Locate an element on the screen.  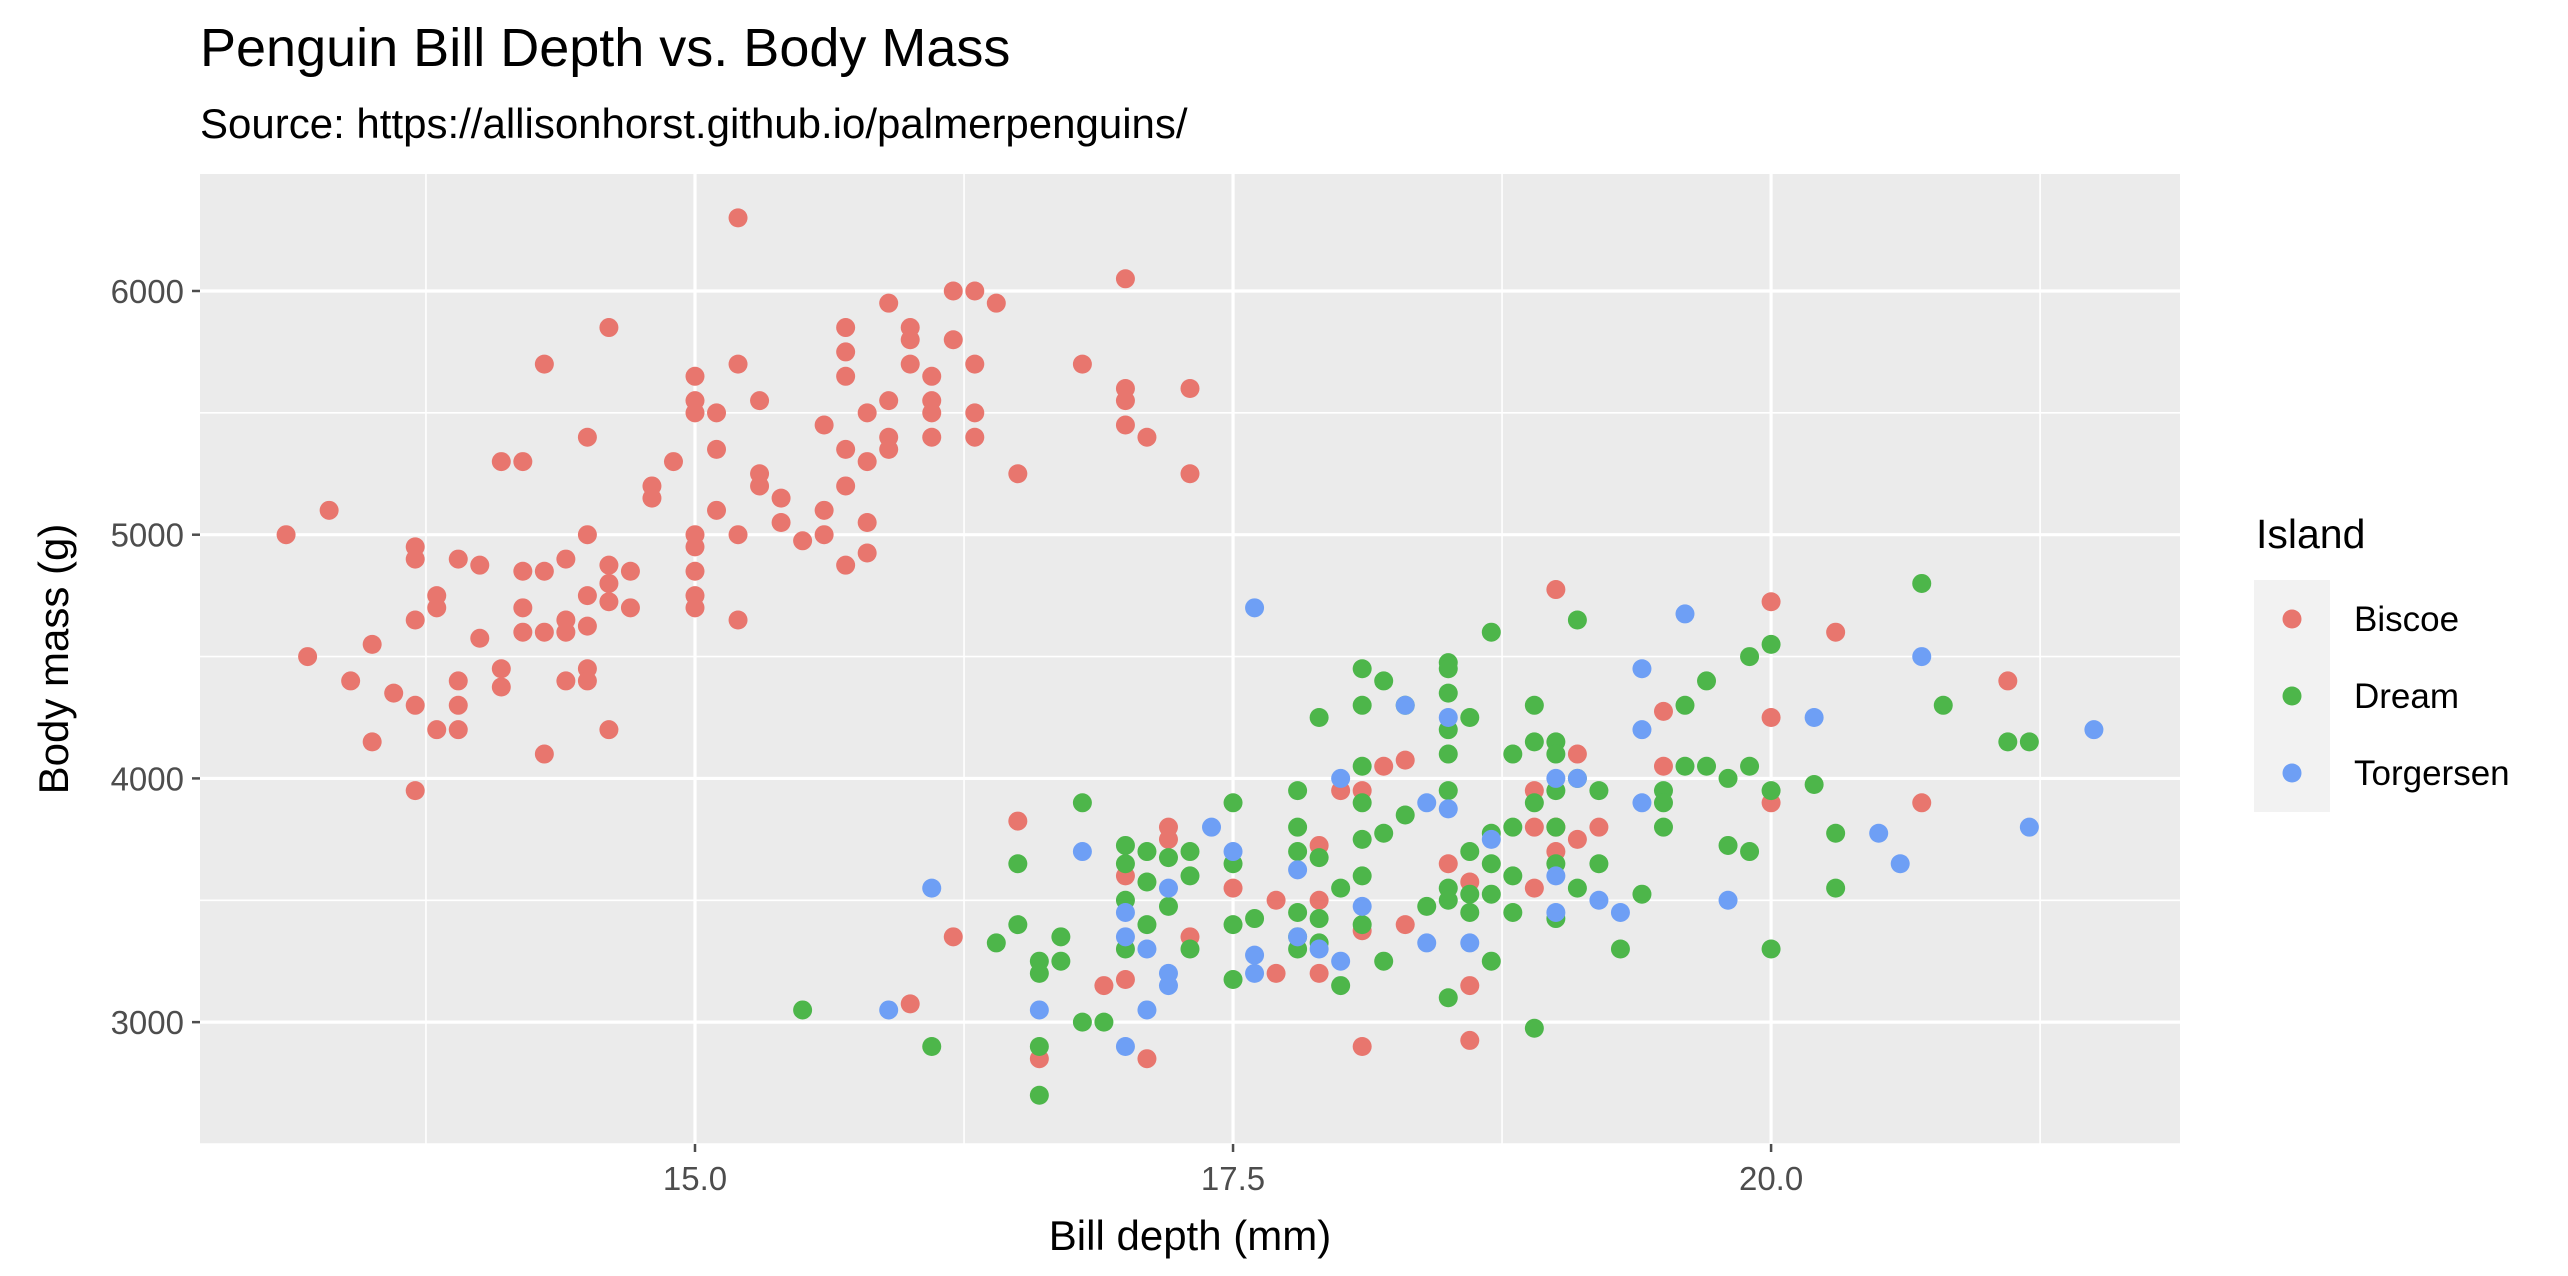
x-axis-ticks: 15.0 17.5 20.0 is located at coordinates (1233, 1170).